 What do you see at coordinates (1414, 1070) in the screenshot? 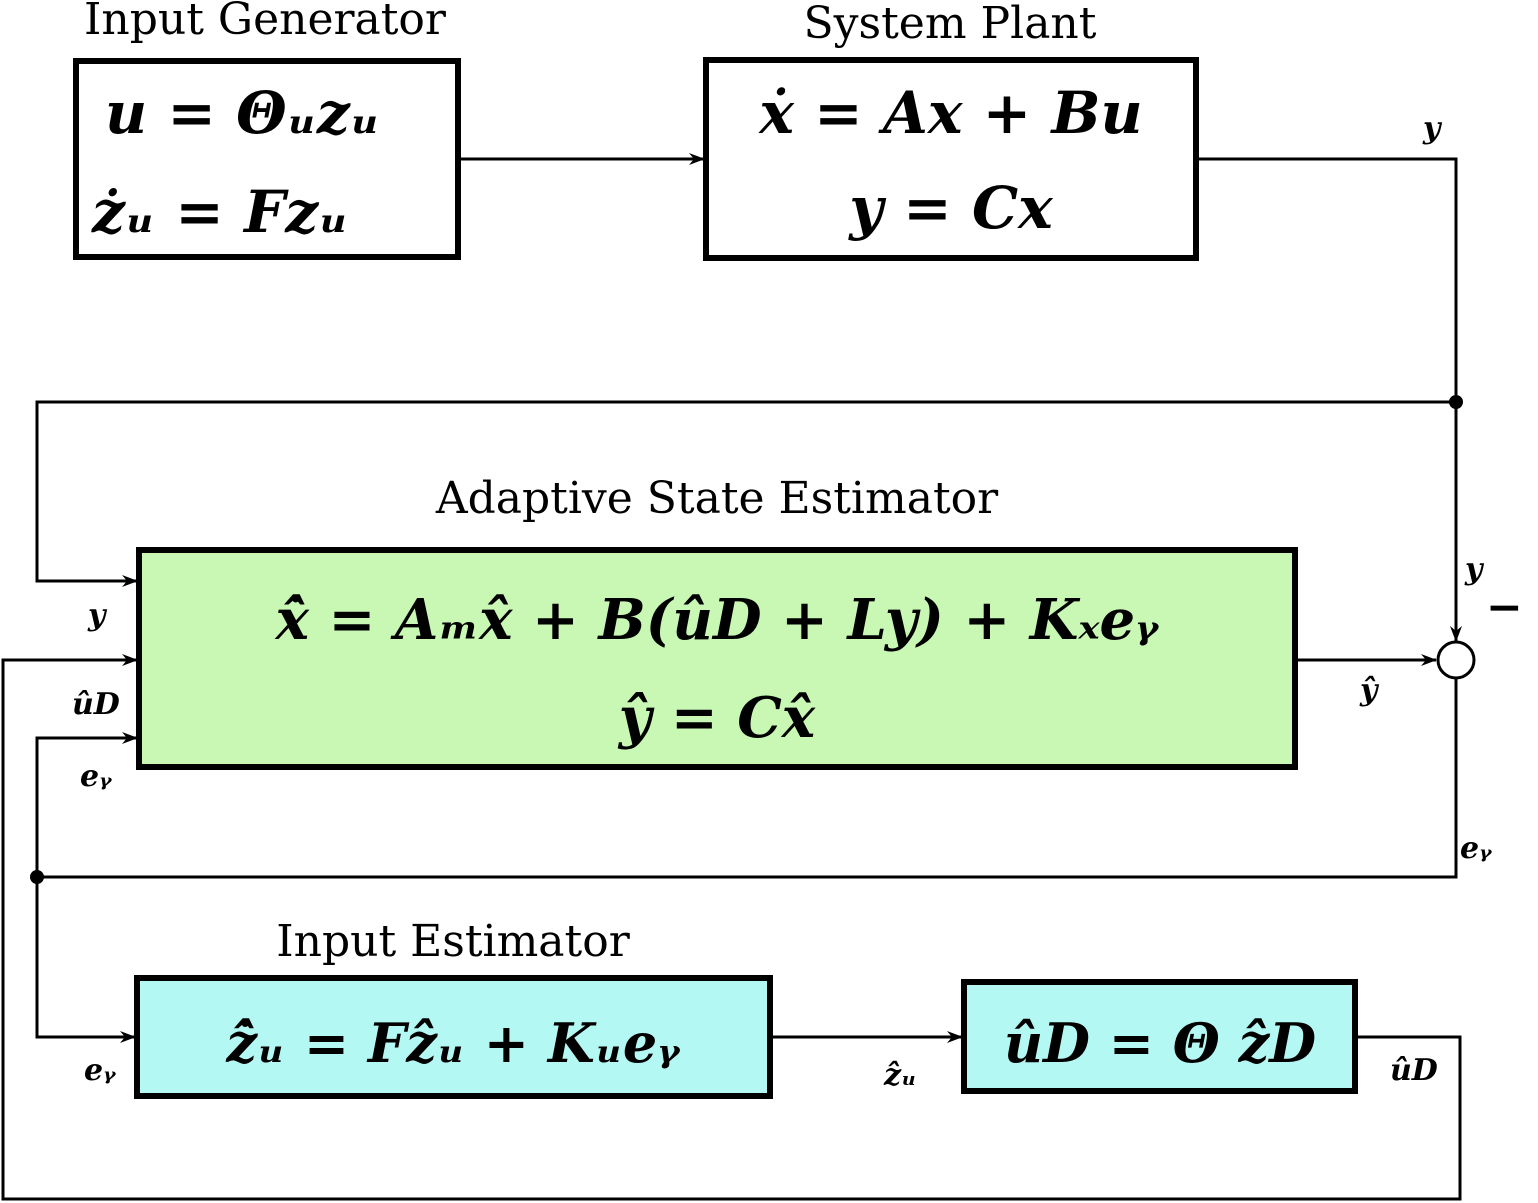
I see `label-u-hat-d-out: ûD` at bounding box center [1414, 1070].